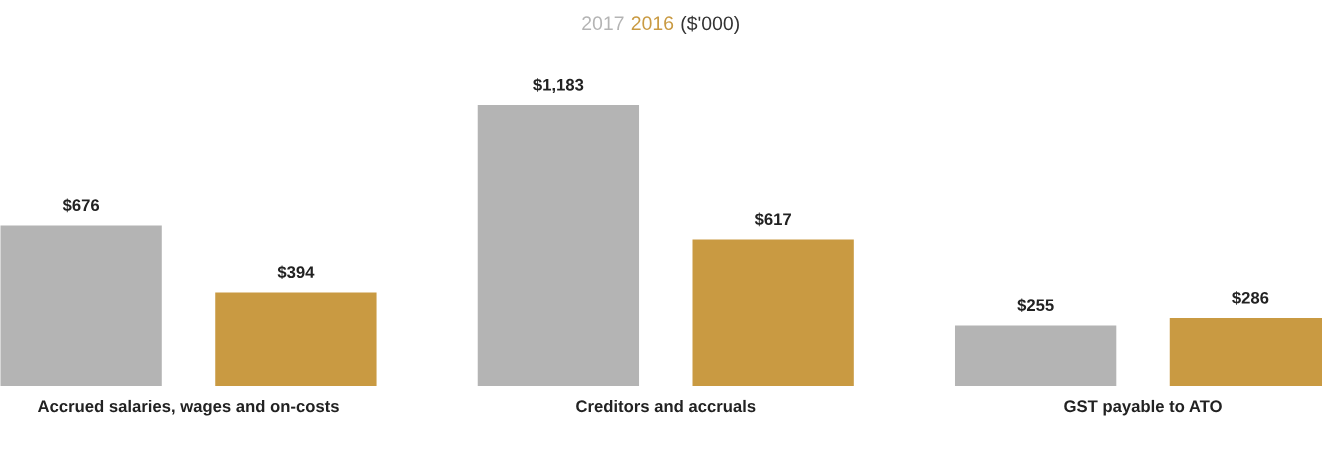 The width and height of the screenshot is (1322, 452). I want to click on data-label: $394, so click(296, 272).